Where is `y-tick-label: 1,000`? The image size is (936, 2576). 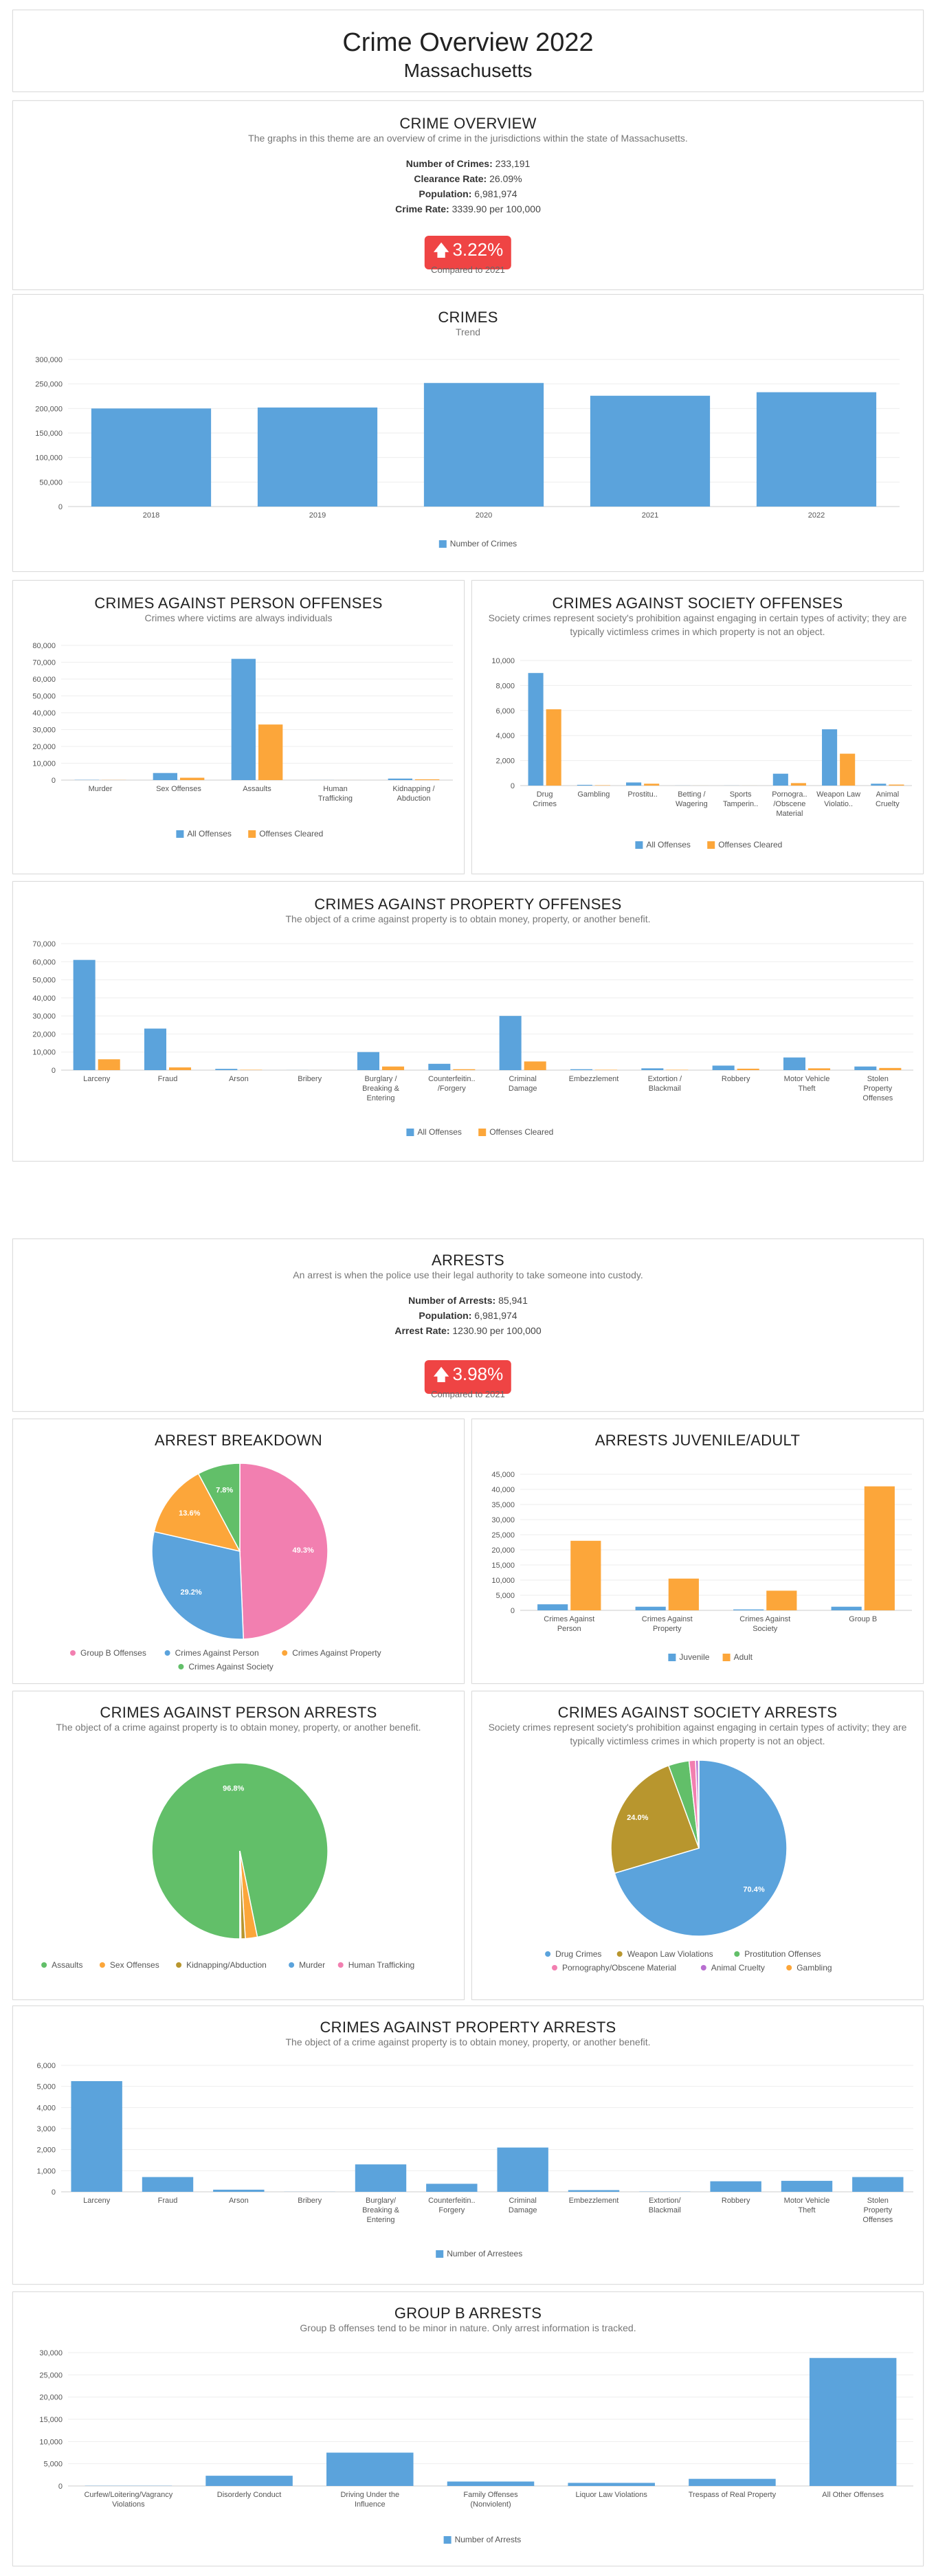 y-tick-label: 1,000 is located at coordinates (46, 2171).